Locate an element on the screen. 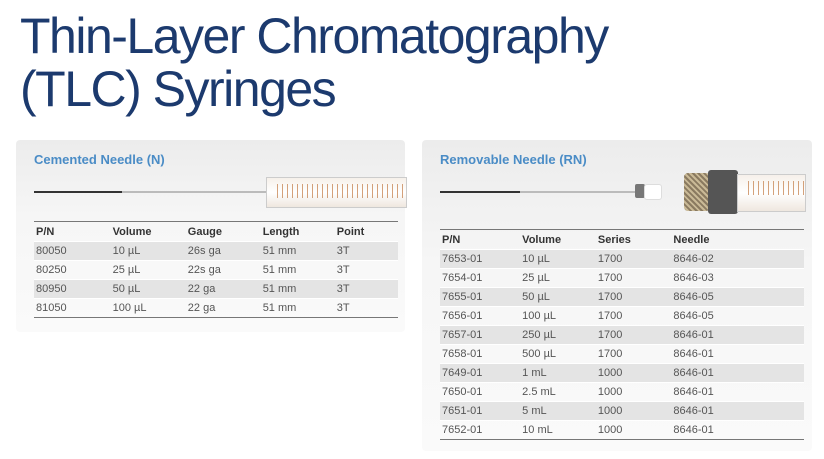  table-cell: 26s ga is located at coordinates (223, 251).